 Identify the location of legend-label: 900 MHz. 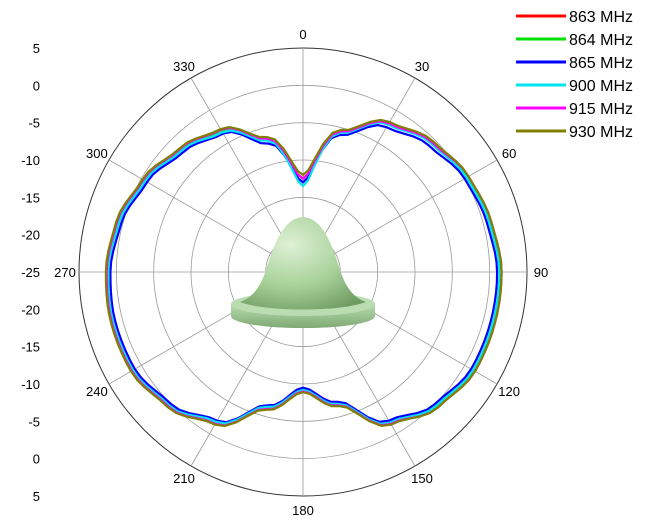
(601, 86).